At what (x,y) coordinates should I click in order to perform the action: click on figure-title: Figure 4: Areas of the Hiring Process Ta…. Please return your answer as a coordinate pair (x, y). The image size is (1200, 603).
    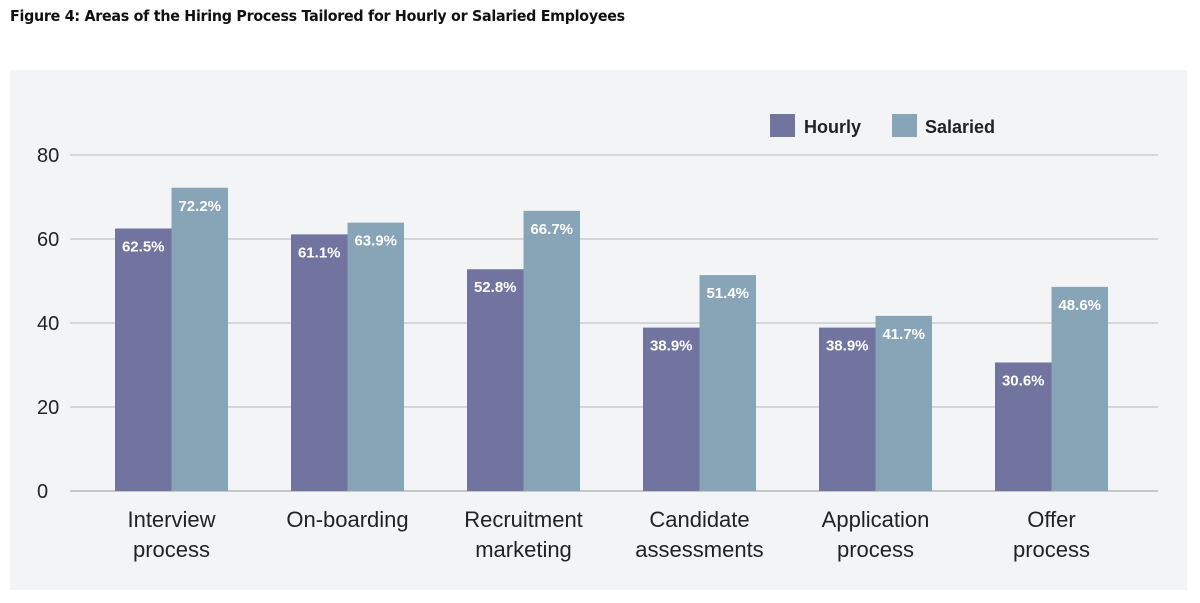
    Looking at the image, I should click on (317, 16).